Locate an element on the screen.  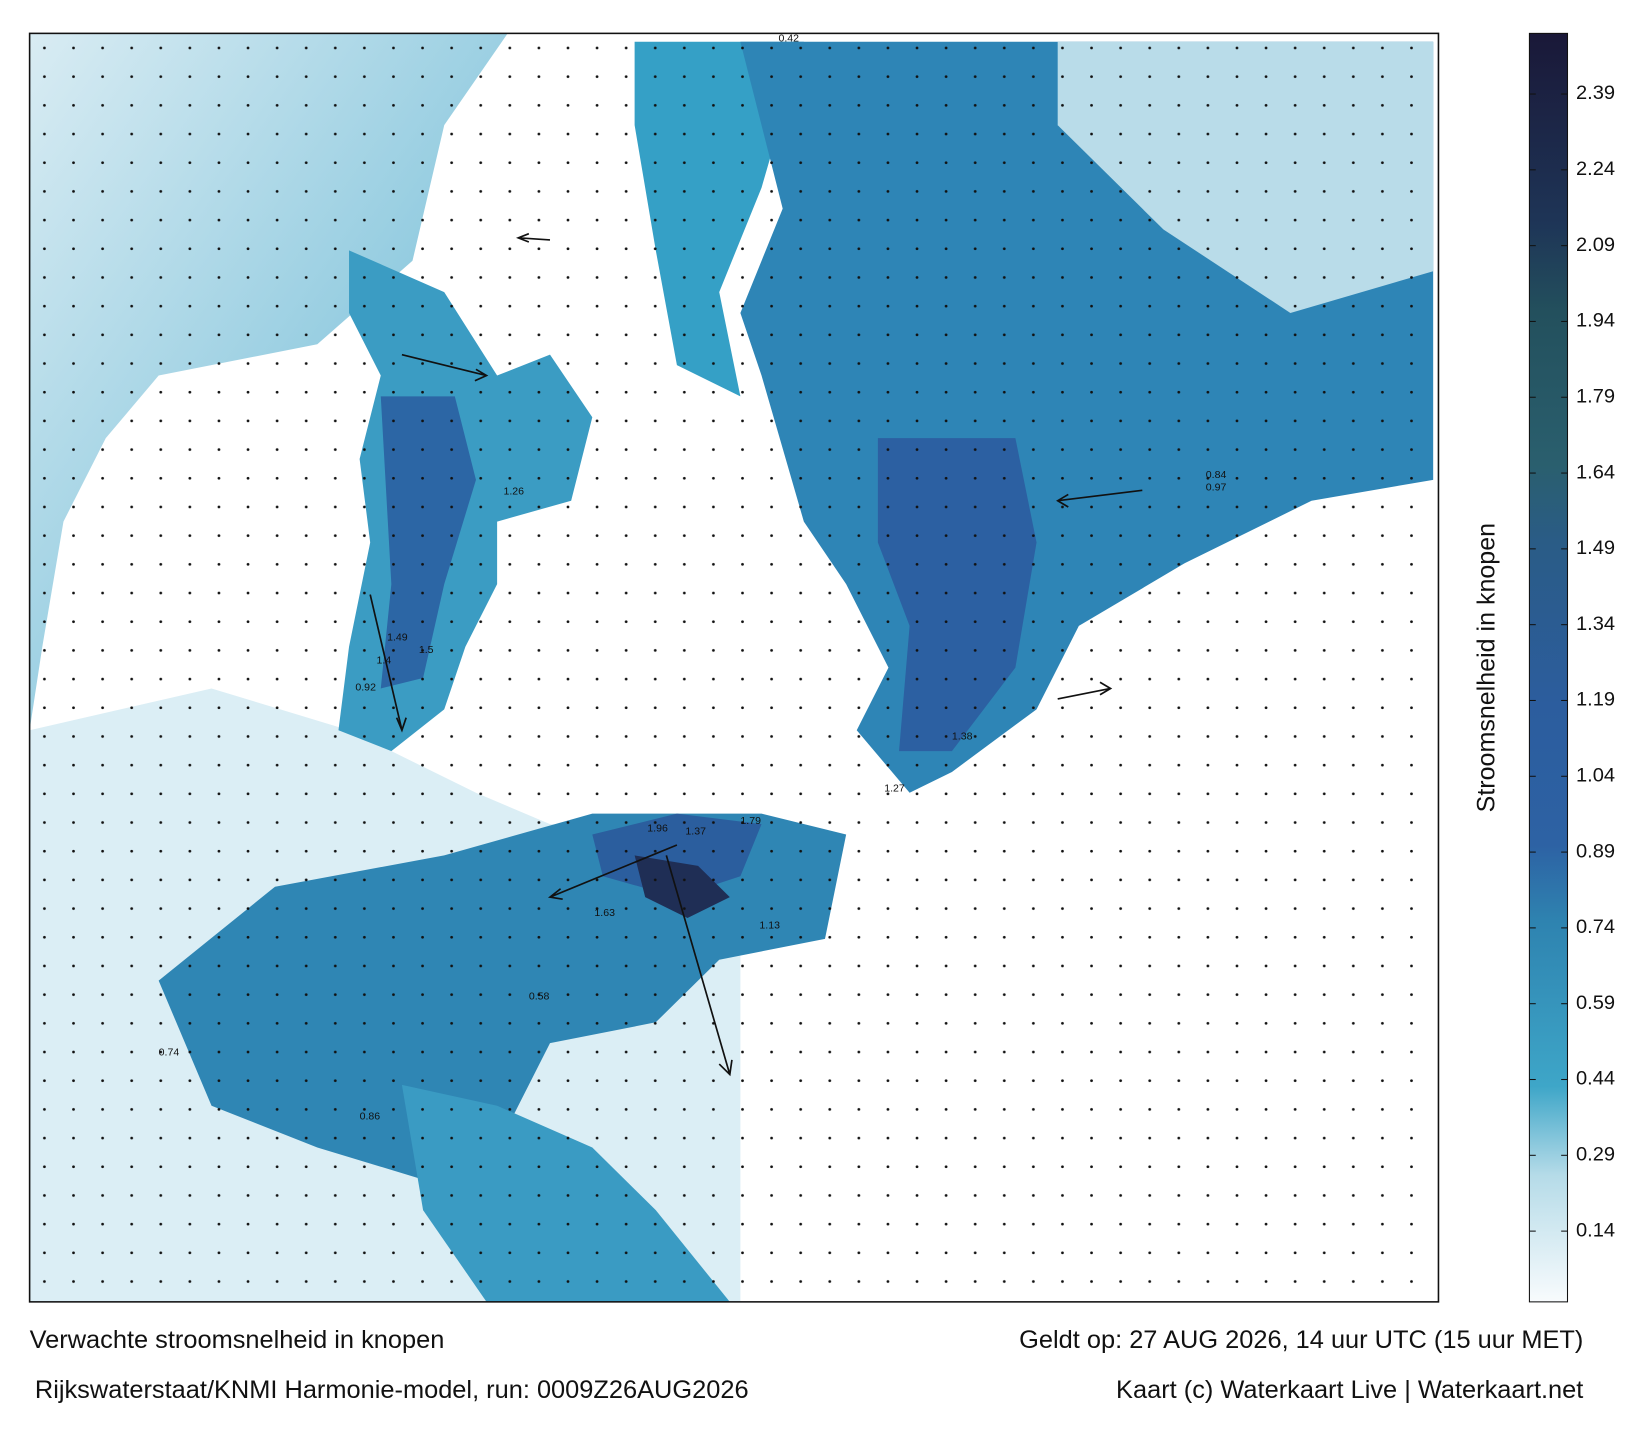
speed-label: 1.27 is located at coordinates (894, 789).